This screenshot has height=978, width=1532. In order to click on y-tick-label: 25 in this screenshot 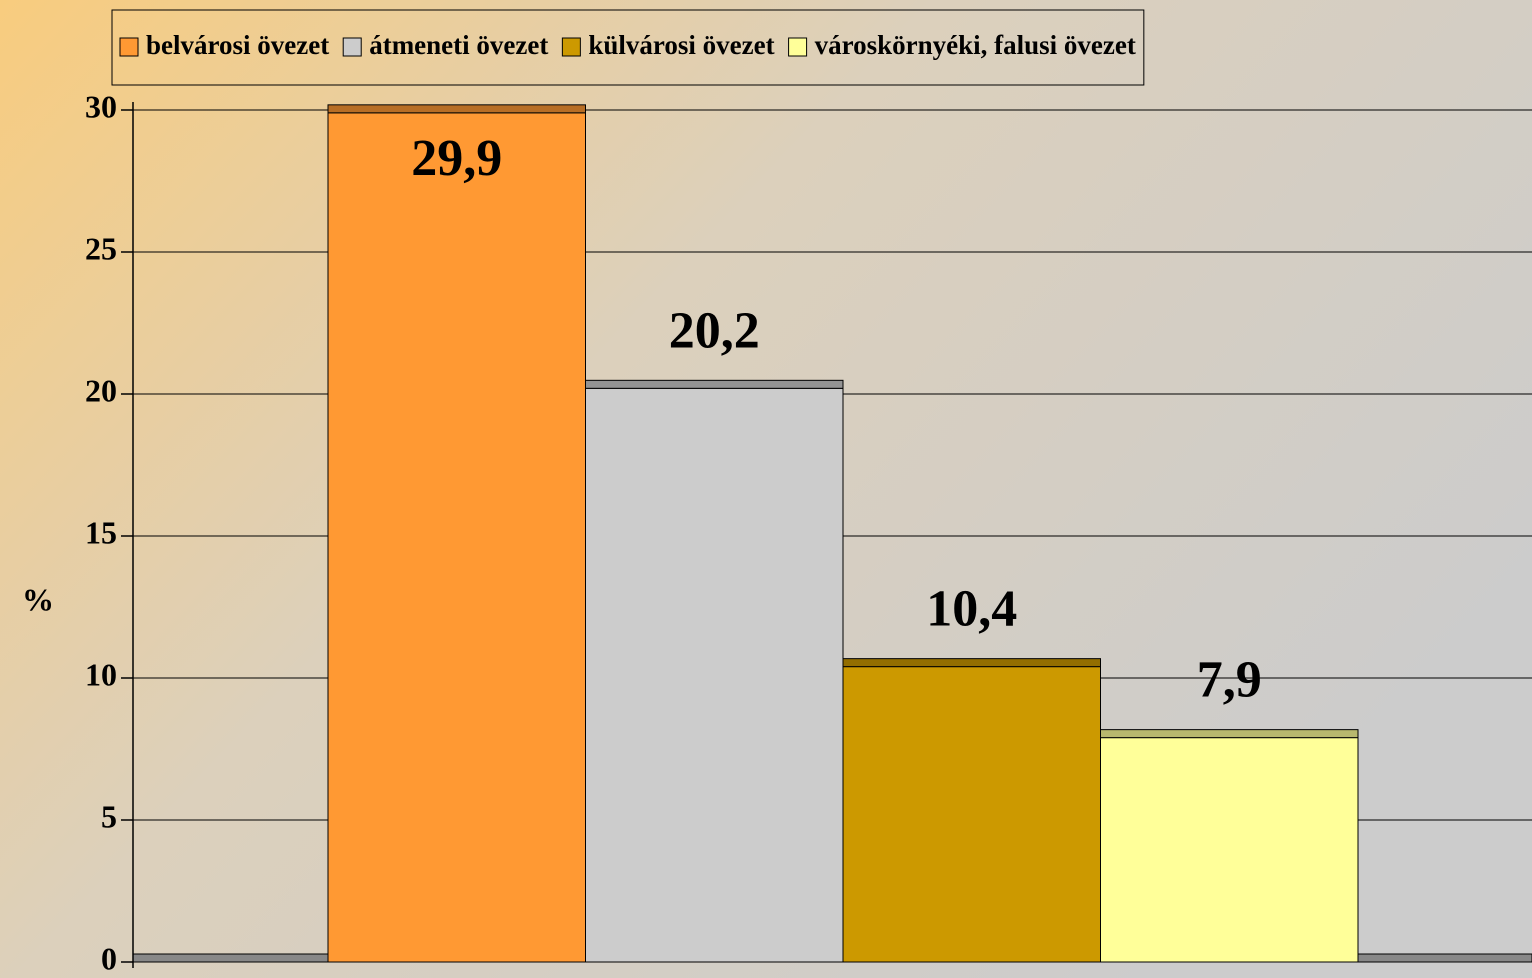, I will do `click(101, 248)`.